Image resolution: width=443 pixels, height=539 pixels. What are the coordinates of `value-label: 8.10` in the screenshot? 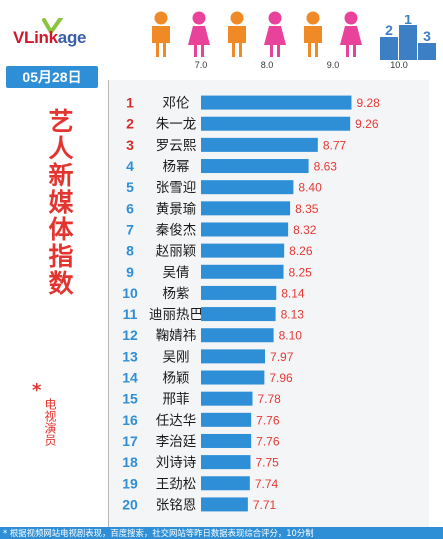 It's located at (291, 336).